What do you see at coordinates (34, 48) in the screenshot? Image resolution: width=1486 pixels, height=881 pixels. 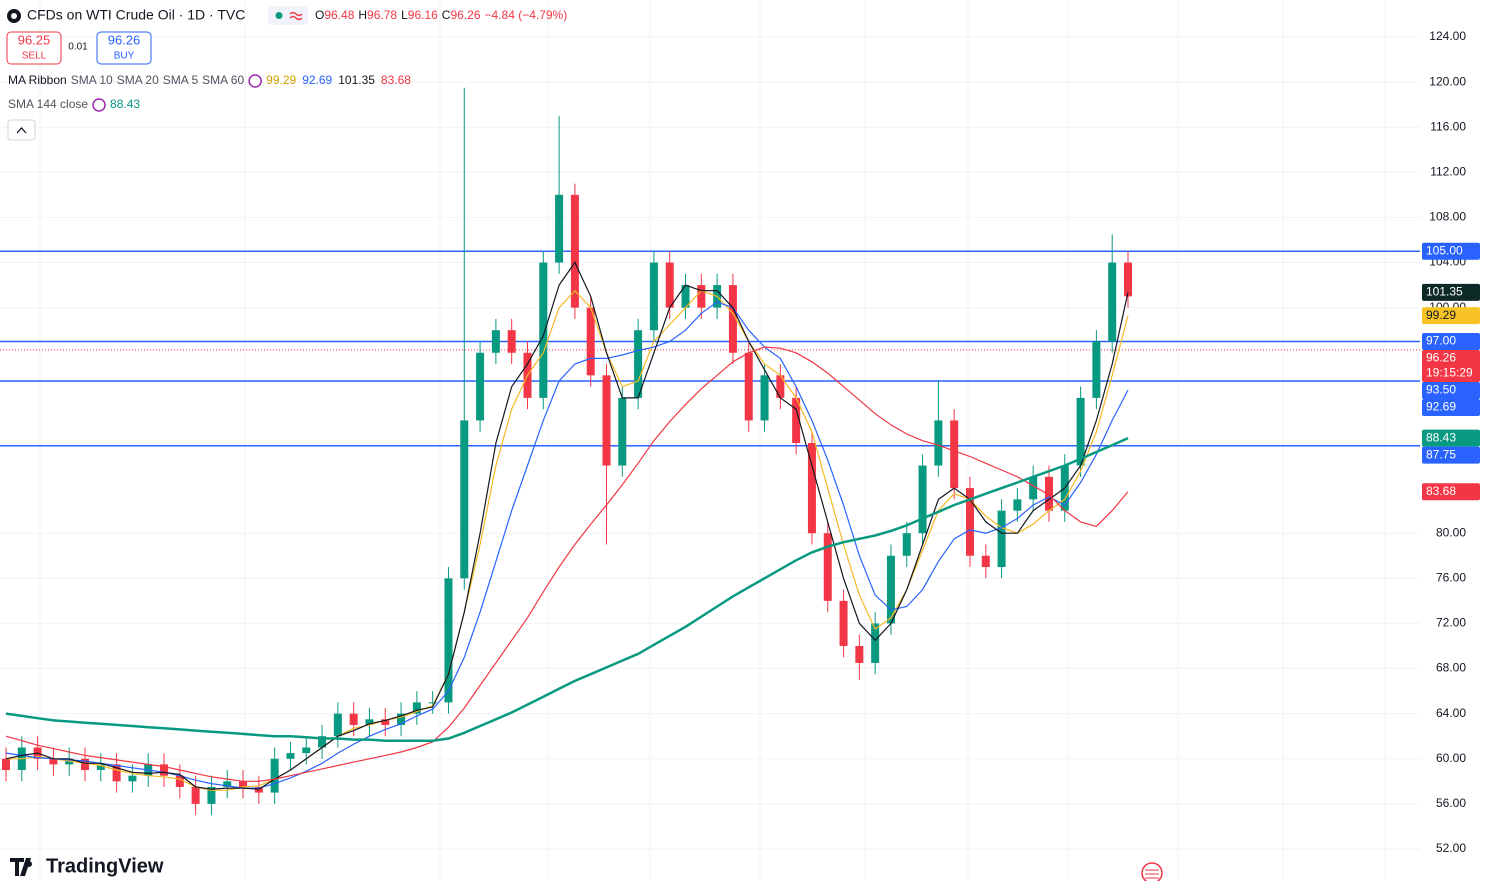 I see `sell-button` at bounding box center [34, 48].